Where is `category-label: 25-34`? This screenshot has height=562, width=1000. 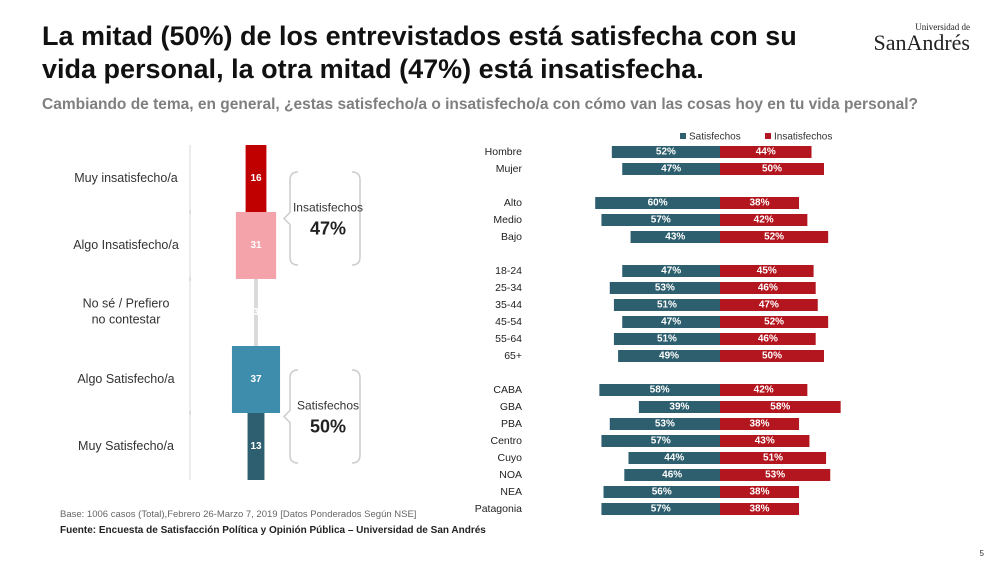 category-label: 25-34 is located at coordinates (508, 288).